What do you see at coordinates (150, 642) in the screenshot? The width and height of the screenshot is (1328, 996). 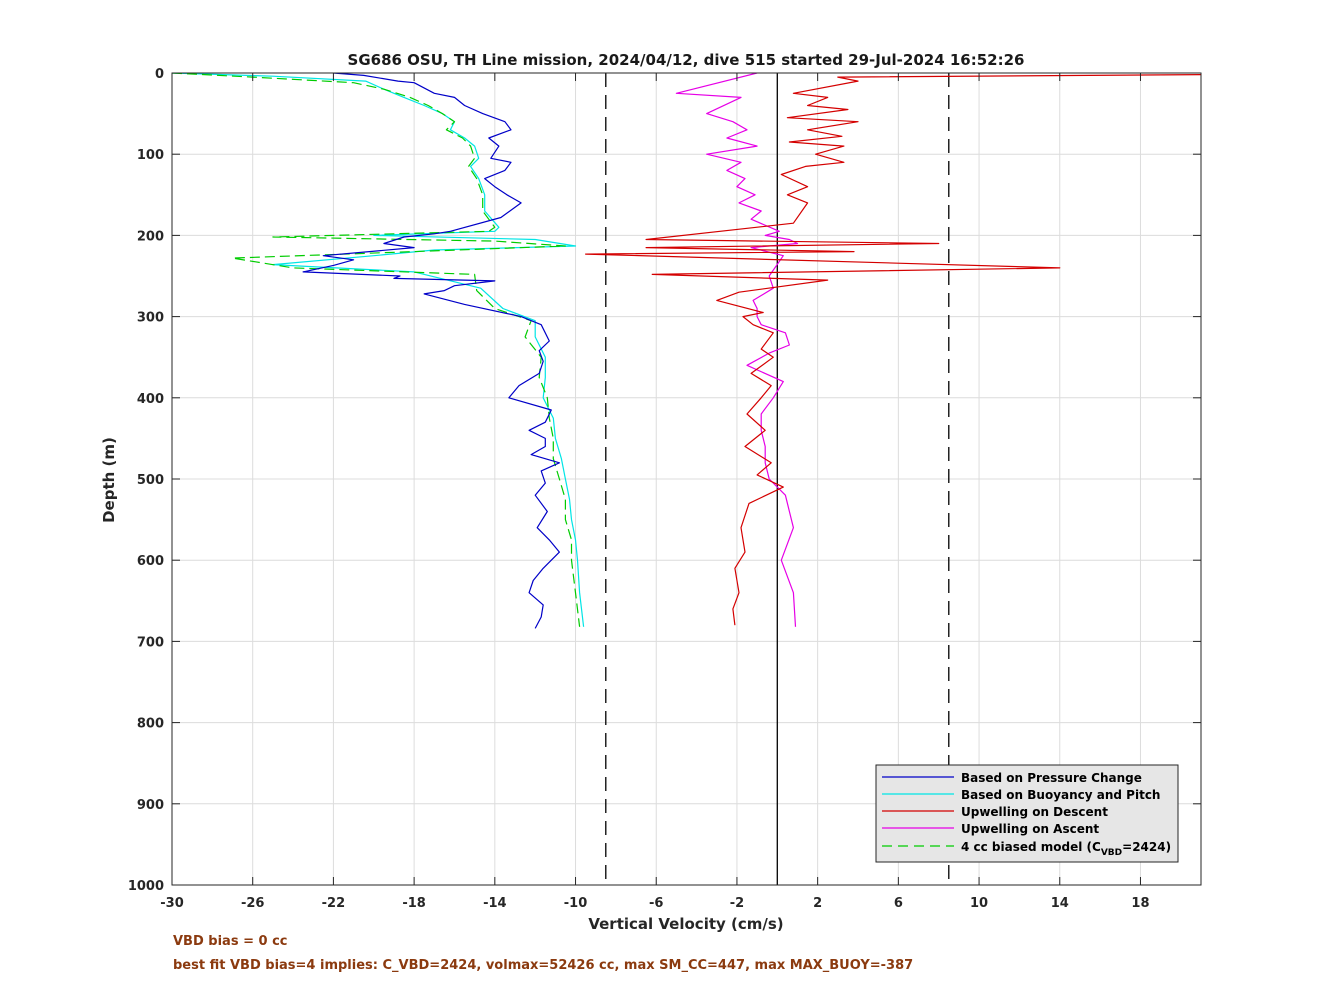 I see `y-tick-label: 700` at bounding box center [150, 642].